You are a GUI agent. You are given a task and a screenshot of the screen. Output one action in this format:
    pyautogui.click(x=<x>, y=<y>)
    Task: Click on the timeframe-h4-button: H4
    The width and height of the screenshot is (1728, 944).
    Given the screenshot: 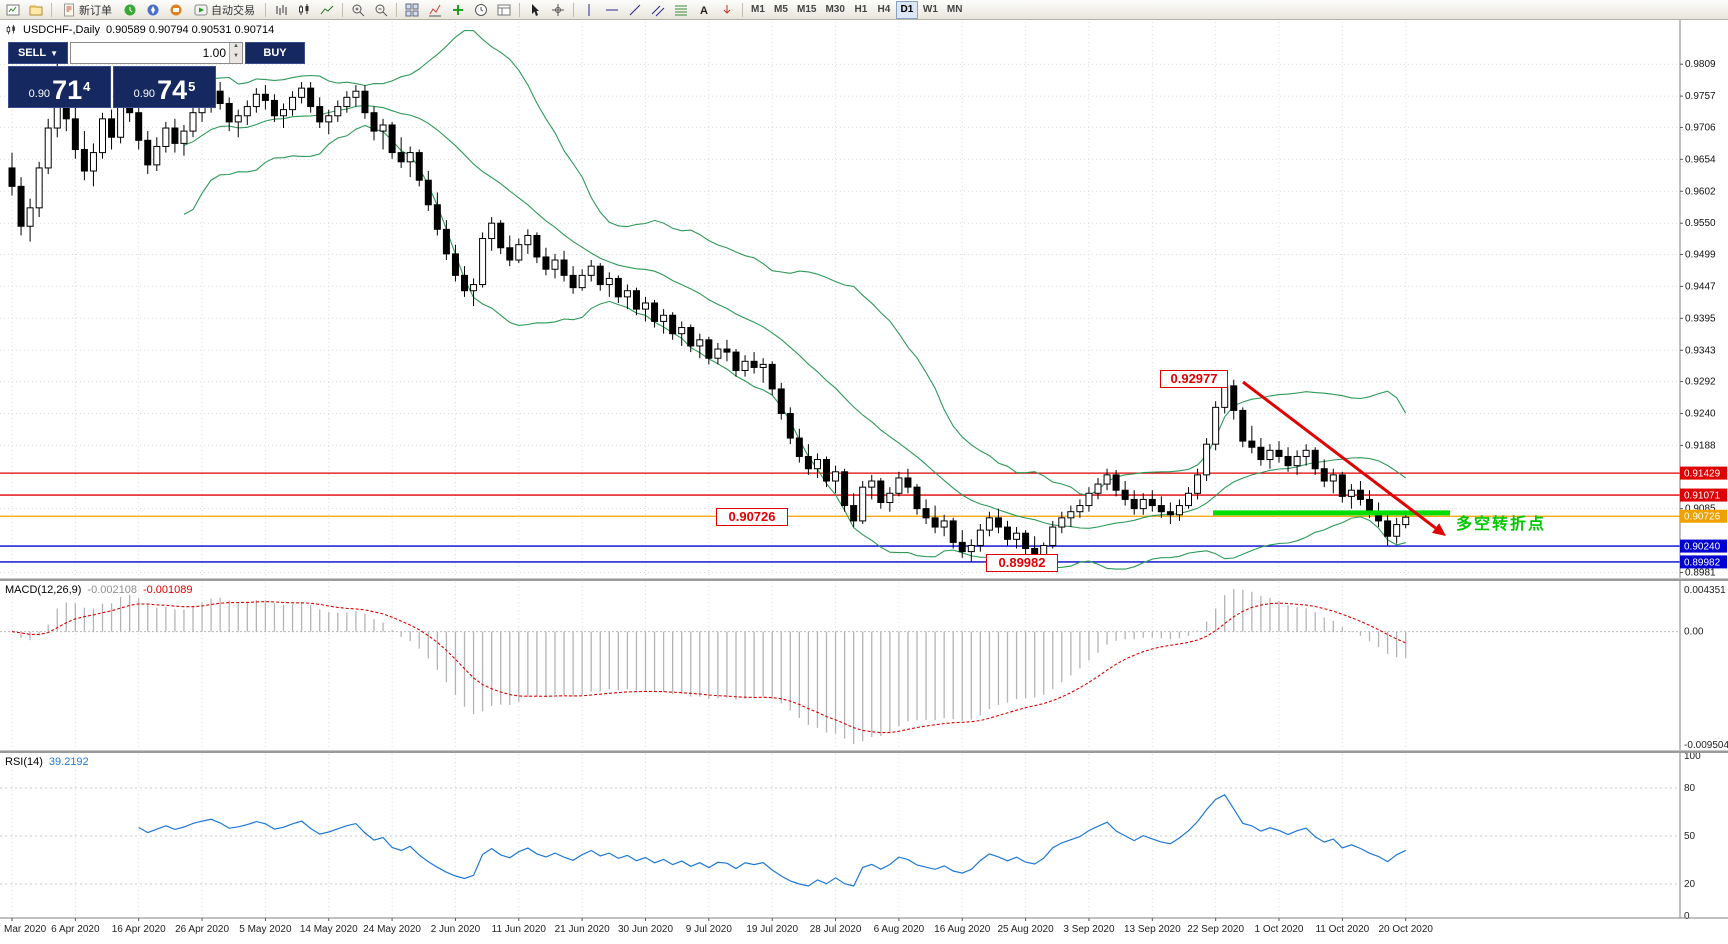 What is the action you would take?
    pyautogui.click(x=884, y=10)
    